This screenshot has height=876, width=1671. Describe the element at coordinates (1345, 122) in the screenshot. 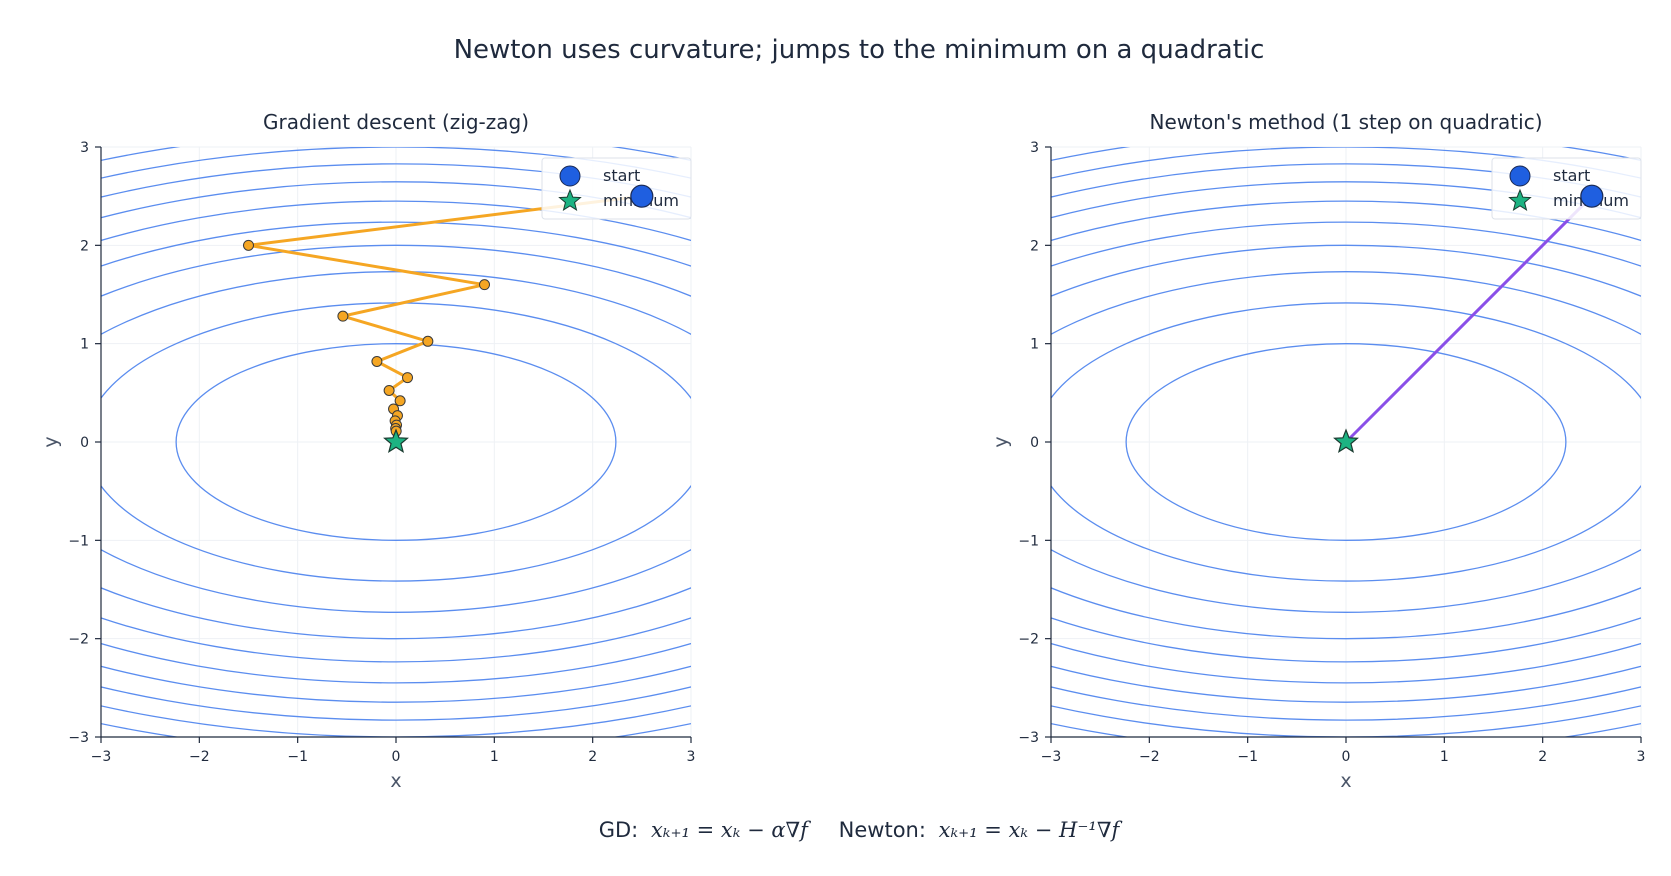

I see `panel-title: Newton's method (1 step on quadratic)` at that location.